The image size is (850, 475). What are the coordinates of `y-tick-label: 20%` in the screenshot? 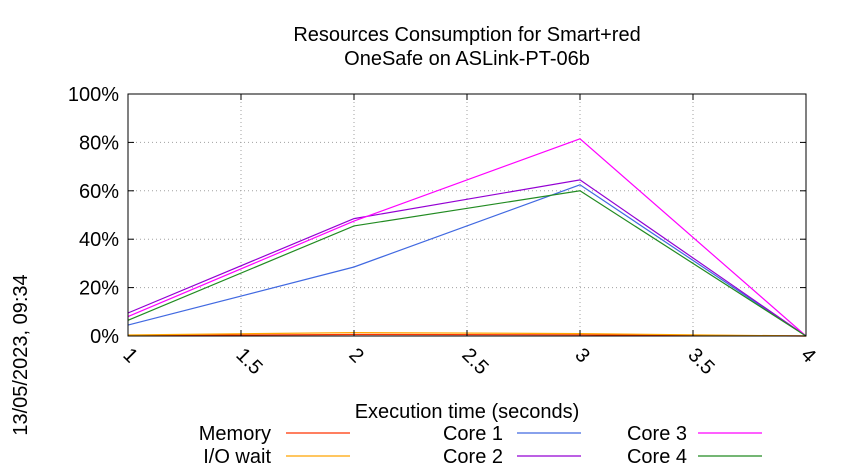 It's located at (99, 289).